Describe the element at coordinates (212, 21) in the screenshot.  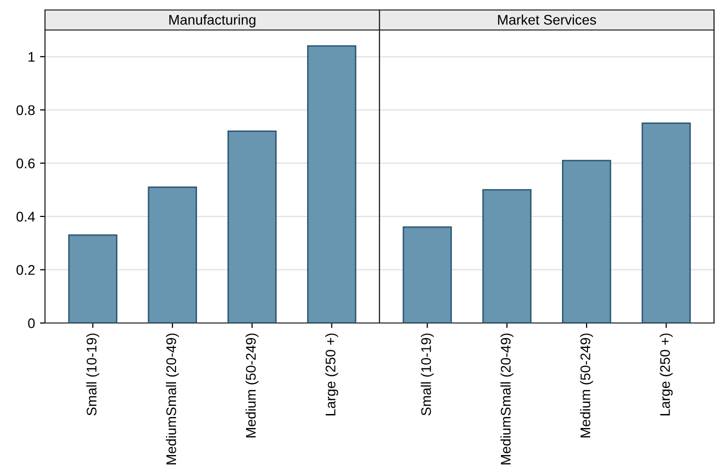
I see `chart-title: Manufacturing` at that location.